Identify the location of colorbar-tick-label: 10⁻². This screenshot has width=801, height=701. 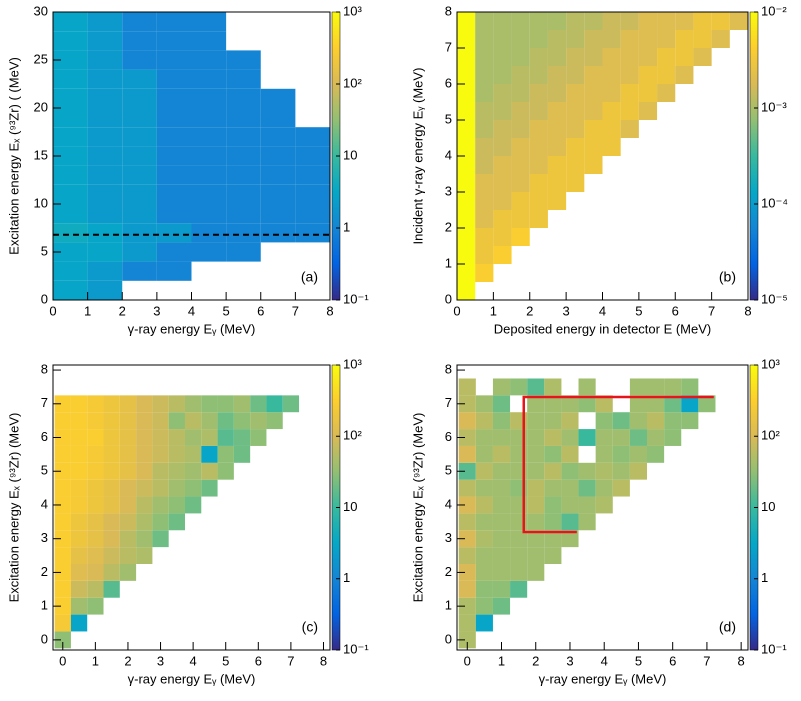
(774, 10).